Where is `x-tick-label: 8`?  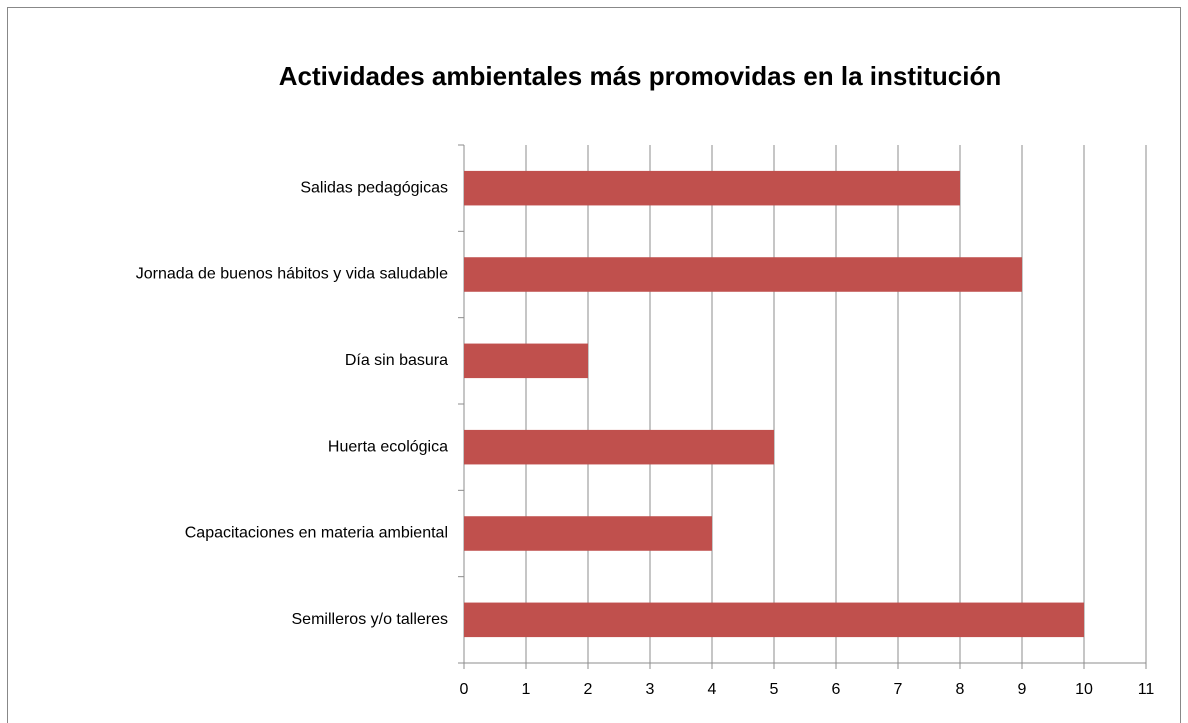
x-tick-label: 8 is located at coordinates (960, 689).